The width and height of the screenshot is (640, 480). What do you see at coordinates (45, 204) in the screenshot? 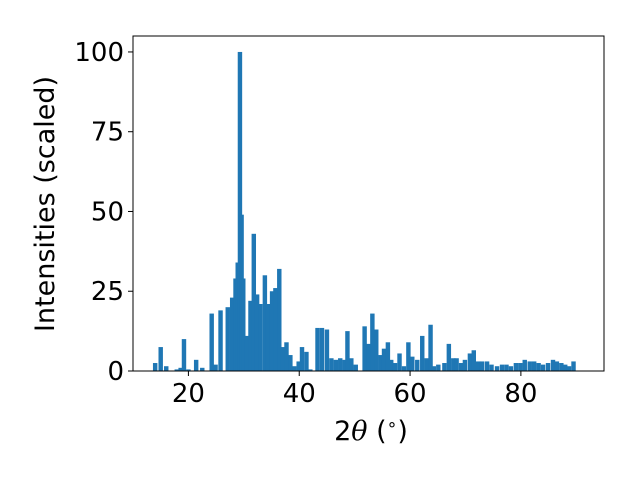
I see `y-axis-label: Intensities (scaled)` at bounding box center [45, 204].